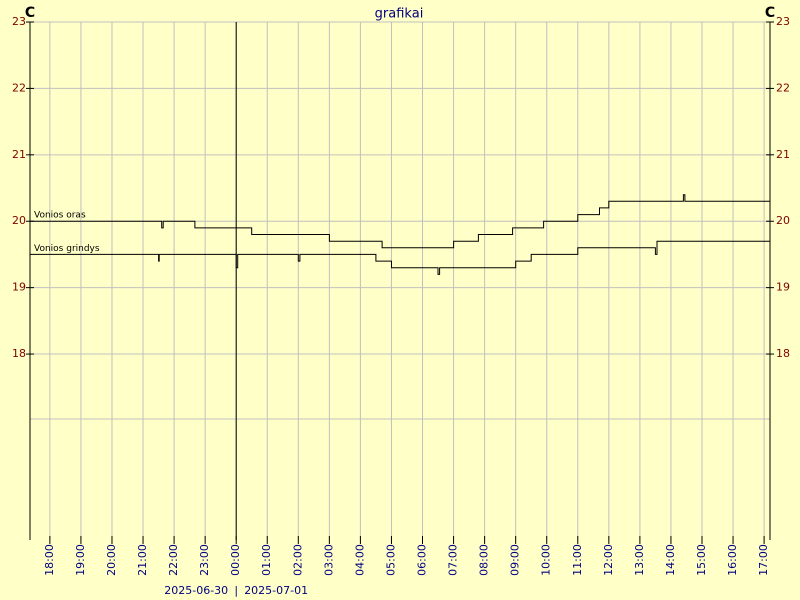 The width and height of the screenshot is (800, 600). What do you see at coordinates (30, 13) in the screenshot?
I see `y-axis-label: C` at bounding box center [30, 13].